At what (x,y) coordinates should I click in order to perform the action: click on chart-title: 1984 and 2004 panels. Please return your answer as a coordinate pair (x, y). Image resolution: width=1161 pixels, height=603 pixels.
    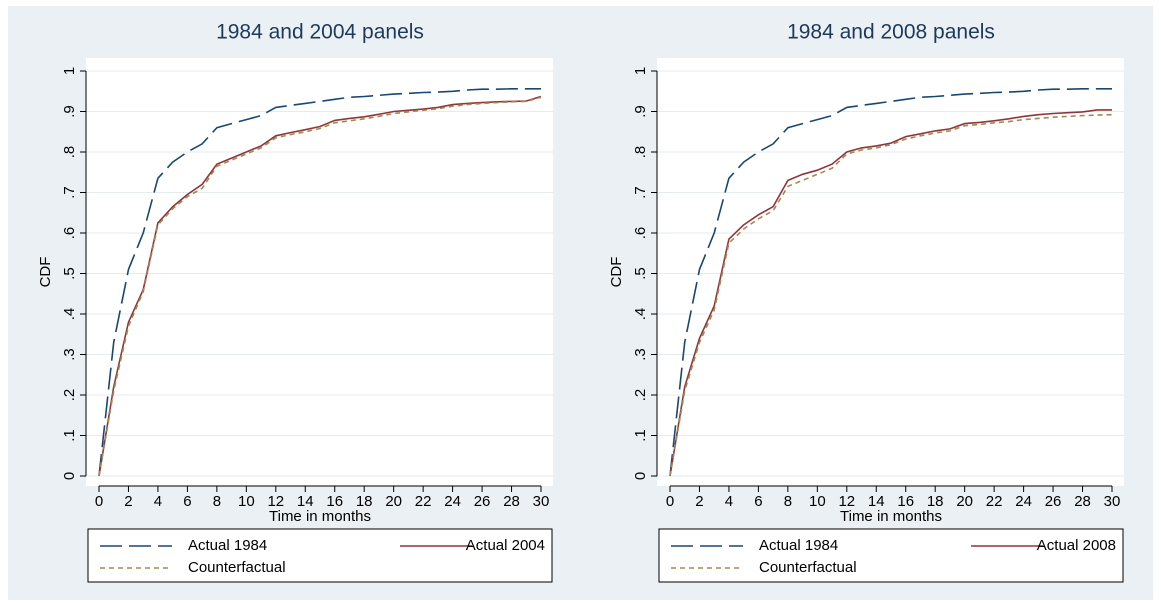
    Looking at the image, I should click on (320, 32).